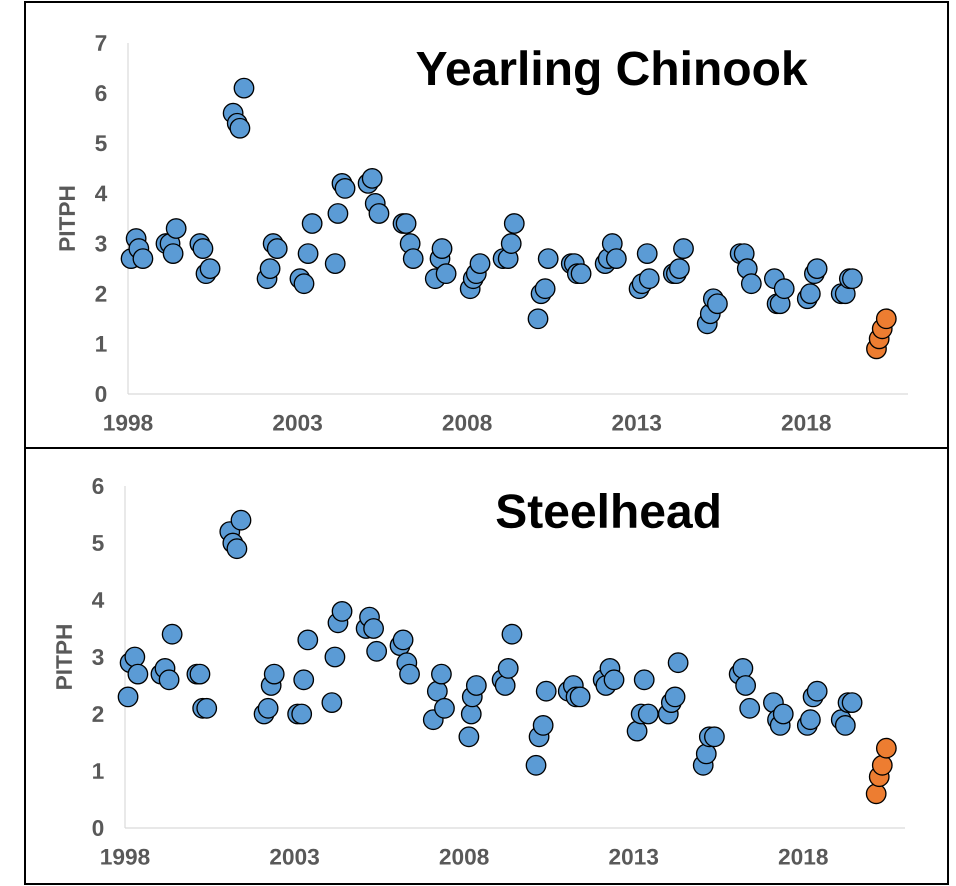 This screenshot has width=956, height=886. What do you see at coordinates (886, 319) in the screenshot?
I see `point` at bounding box center [886, 319].